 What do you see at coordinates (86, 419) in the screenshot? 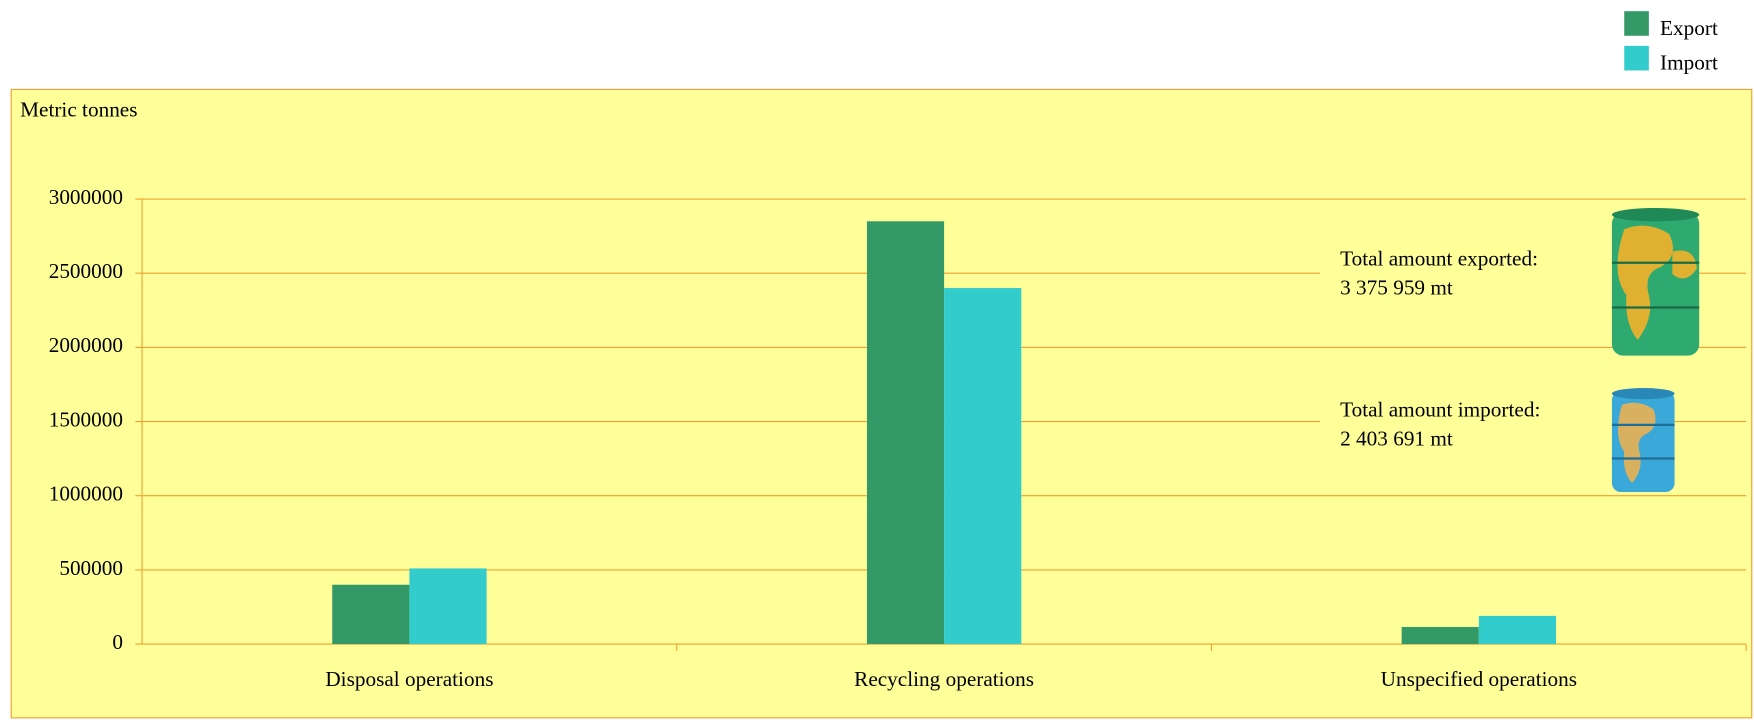
I see `y-tick-label: 1500000` at bounding box center [86, 419].